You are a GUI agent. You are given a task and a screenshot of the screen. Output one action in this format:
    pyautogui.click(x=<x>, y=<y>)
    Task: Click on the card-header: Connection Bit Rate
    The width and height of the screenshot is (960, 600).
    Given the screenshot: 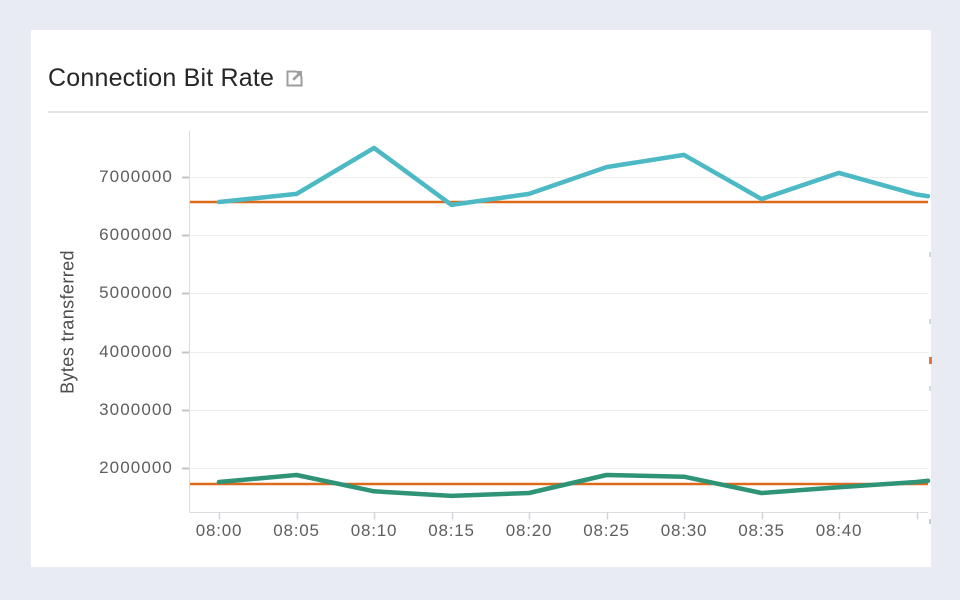 What is the action you would take?
    pyautogui.click(x=176, y=78)
    